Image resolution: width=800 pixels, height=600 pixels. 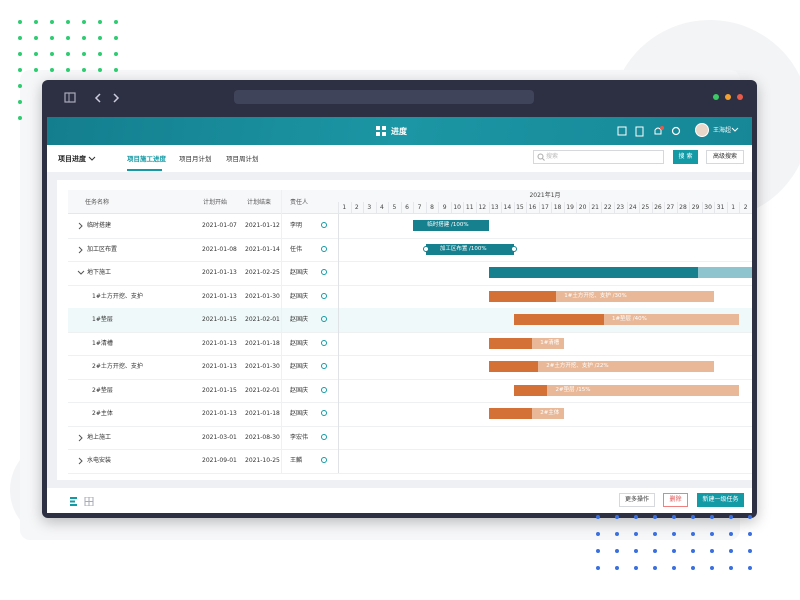 What do you see at coordinates (720, 500) in the screenshot?
I see `create-task-button: 新建一级任务` at bounding box center [720, 500].